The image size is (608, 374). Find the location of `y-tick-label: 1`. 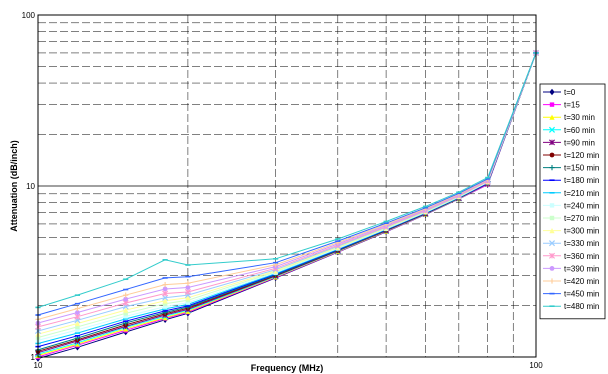

y-tick-label: 1 is located at coordinates (33, 357).